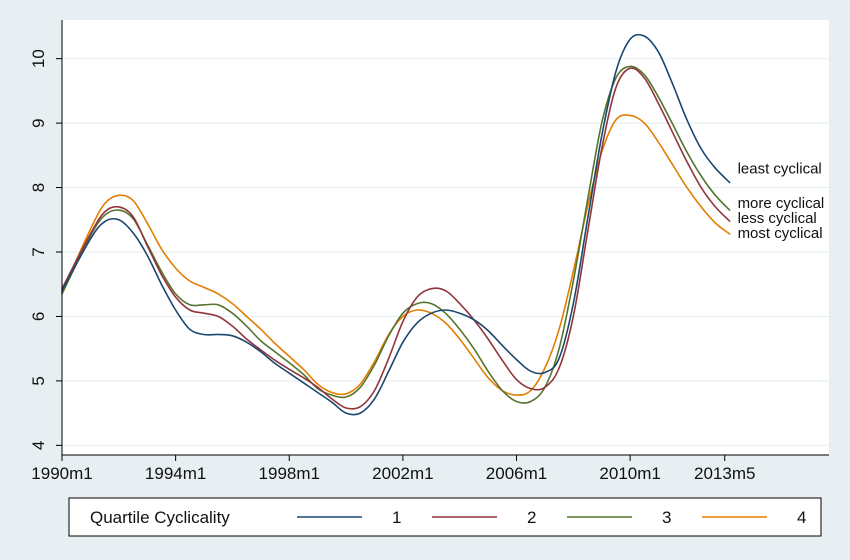  I want to click on legend: Quartile Cyclicality 1 2 3 4, so click(445, 517).